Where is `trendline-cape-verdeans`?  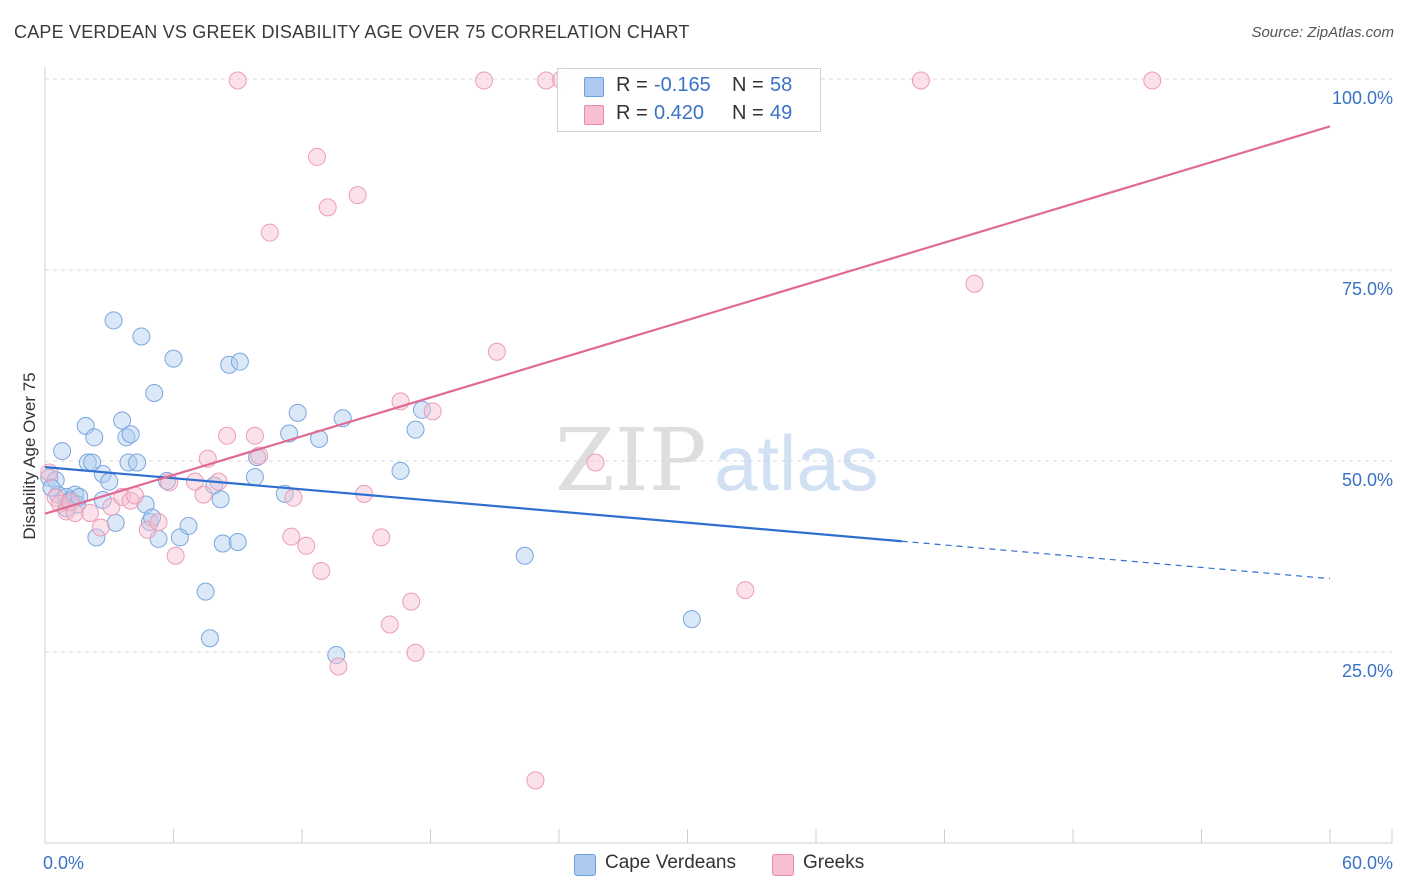
trendline-cape-verdeans is located at coordinates (473, 504).